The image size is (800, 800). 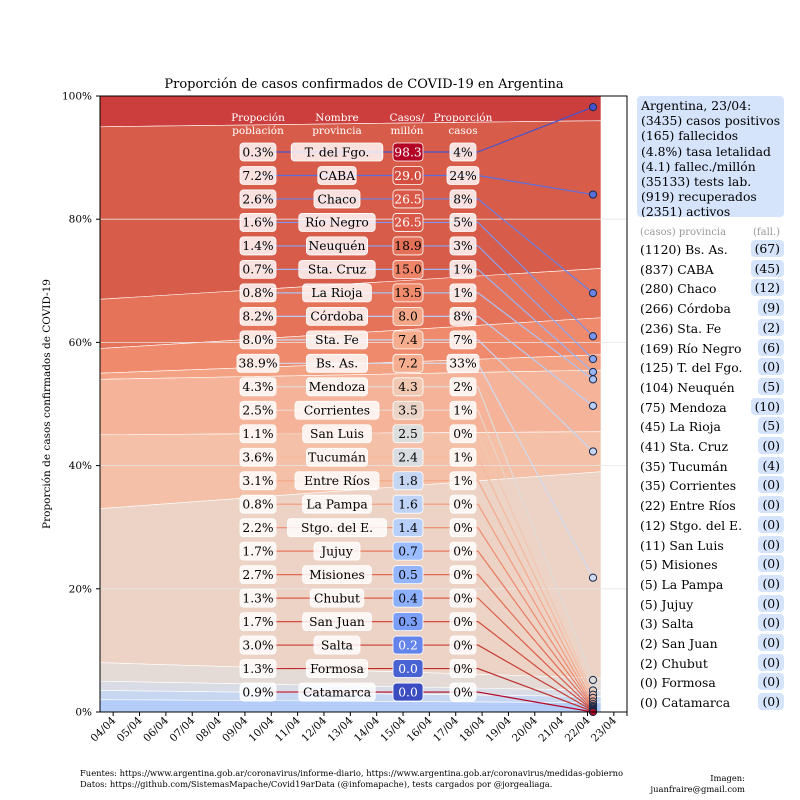 I want to click on cell-poblacion-text: 8.2%, so click(x=257, y=317).